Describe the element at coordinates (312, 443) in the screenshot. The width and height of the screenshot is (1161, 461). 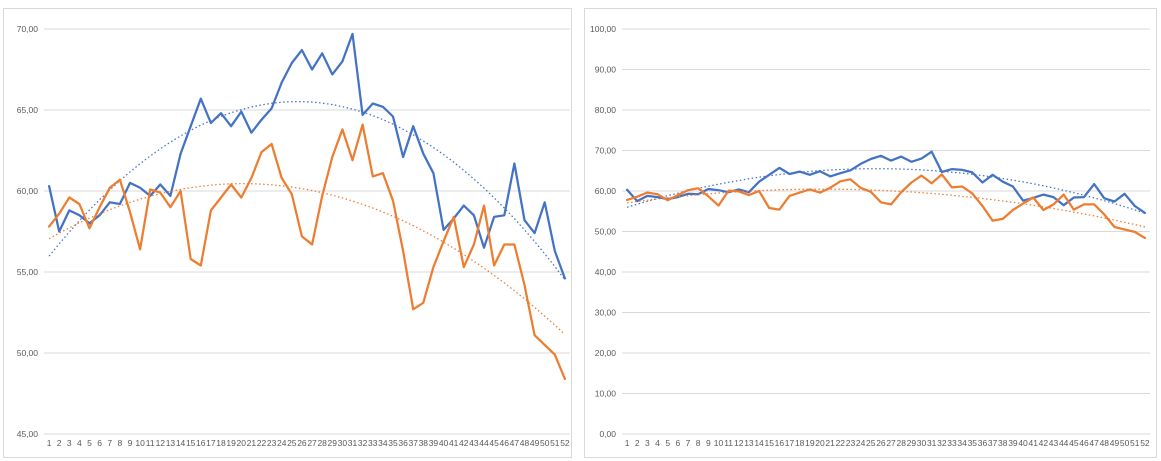
I see `left-x-tick-label: 27` at that location.